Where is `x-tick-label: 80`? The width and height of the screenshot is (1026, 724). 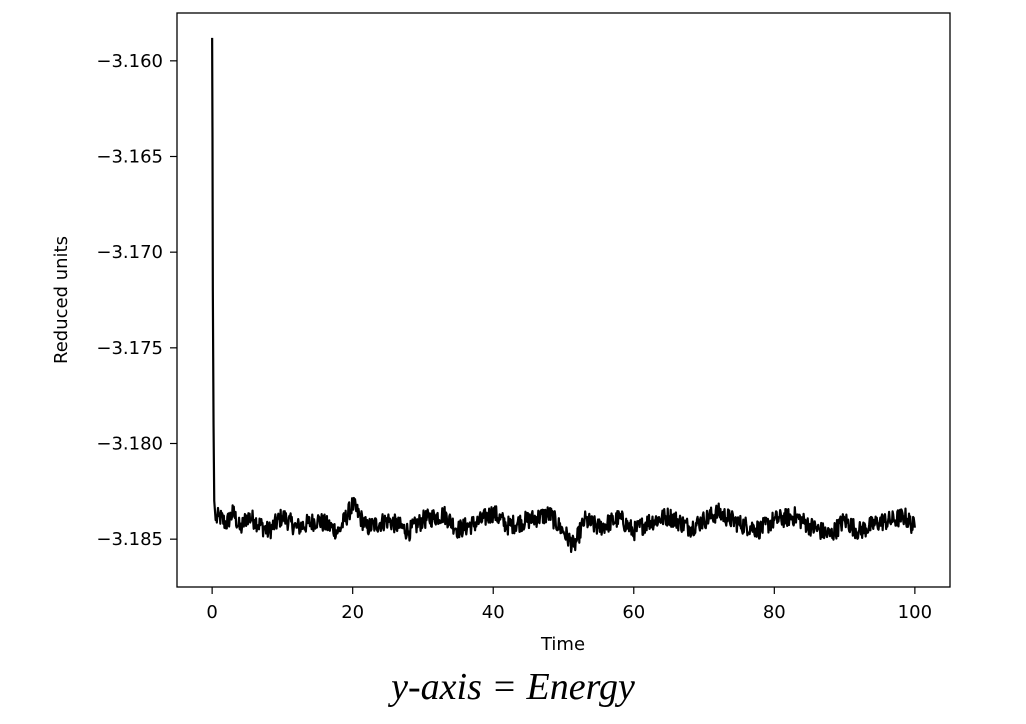
x-tick-label: 80 is located at coordinates (774, 612).